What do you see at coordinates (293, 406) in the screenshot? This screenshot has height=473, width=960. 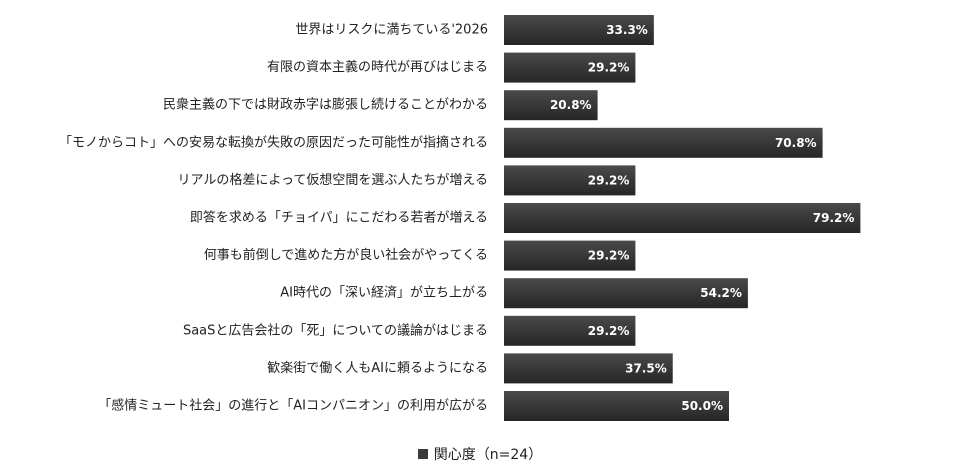 I see `category-label: 「感情ミュート社会」の進行と「AIコンパニオン」の利用が広がる` at bounding box center [293, 406].